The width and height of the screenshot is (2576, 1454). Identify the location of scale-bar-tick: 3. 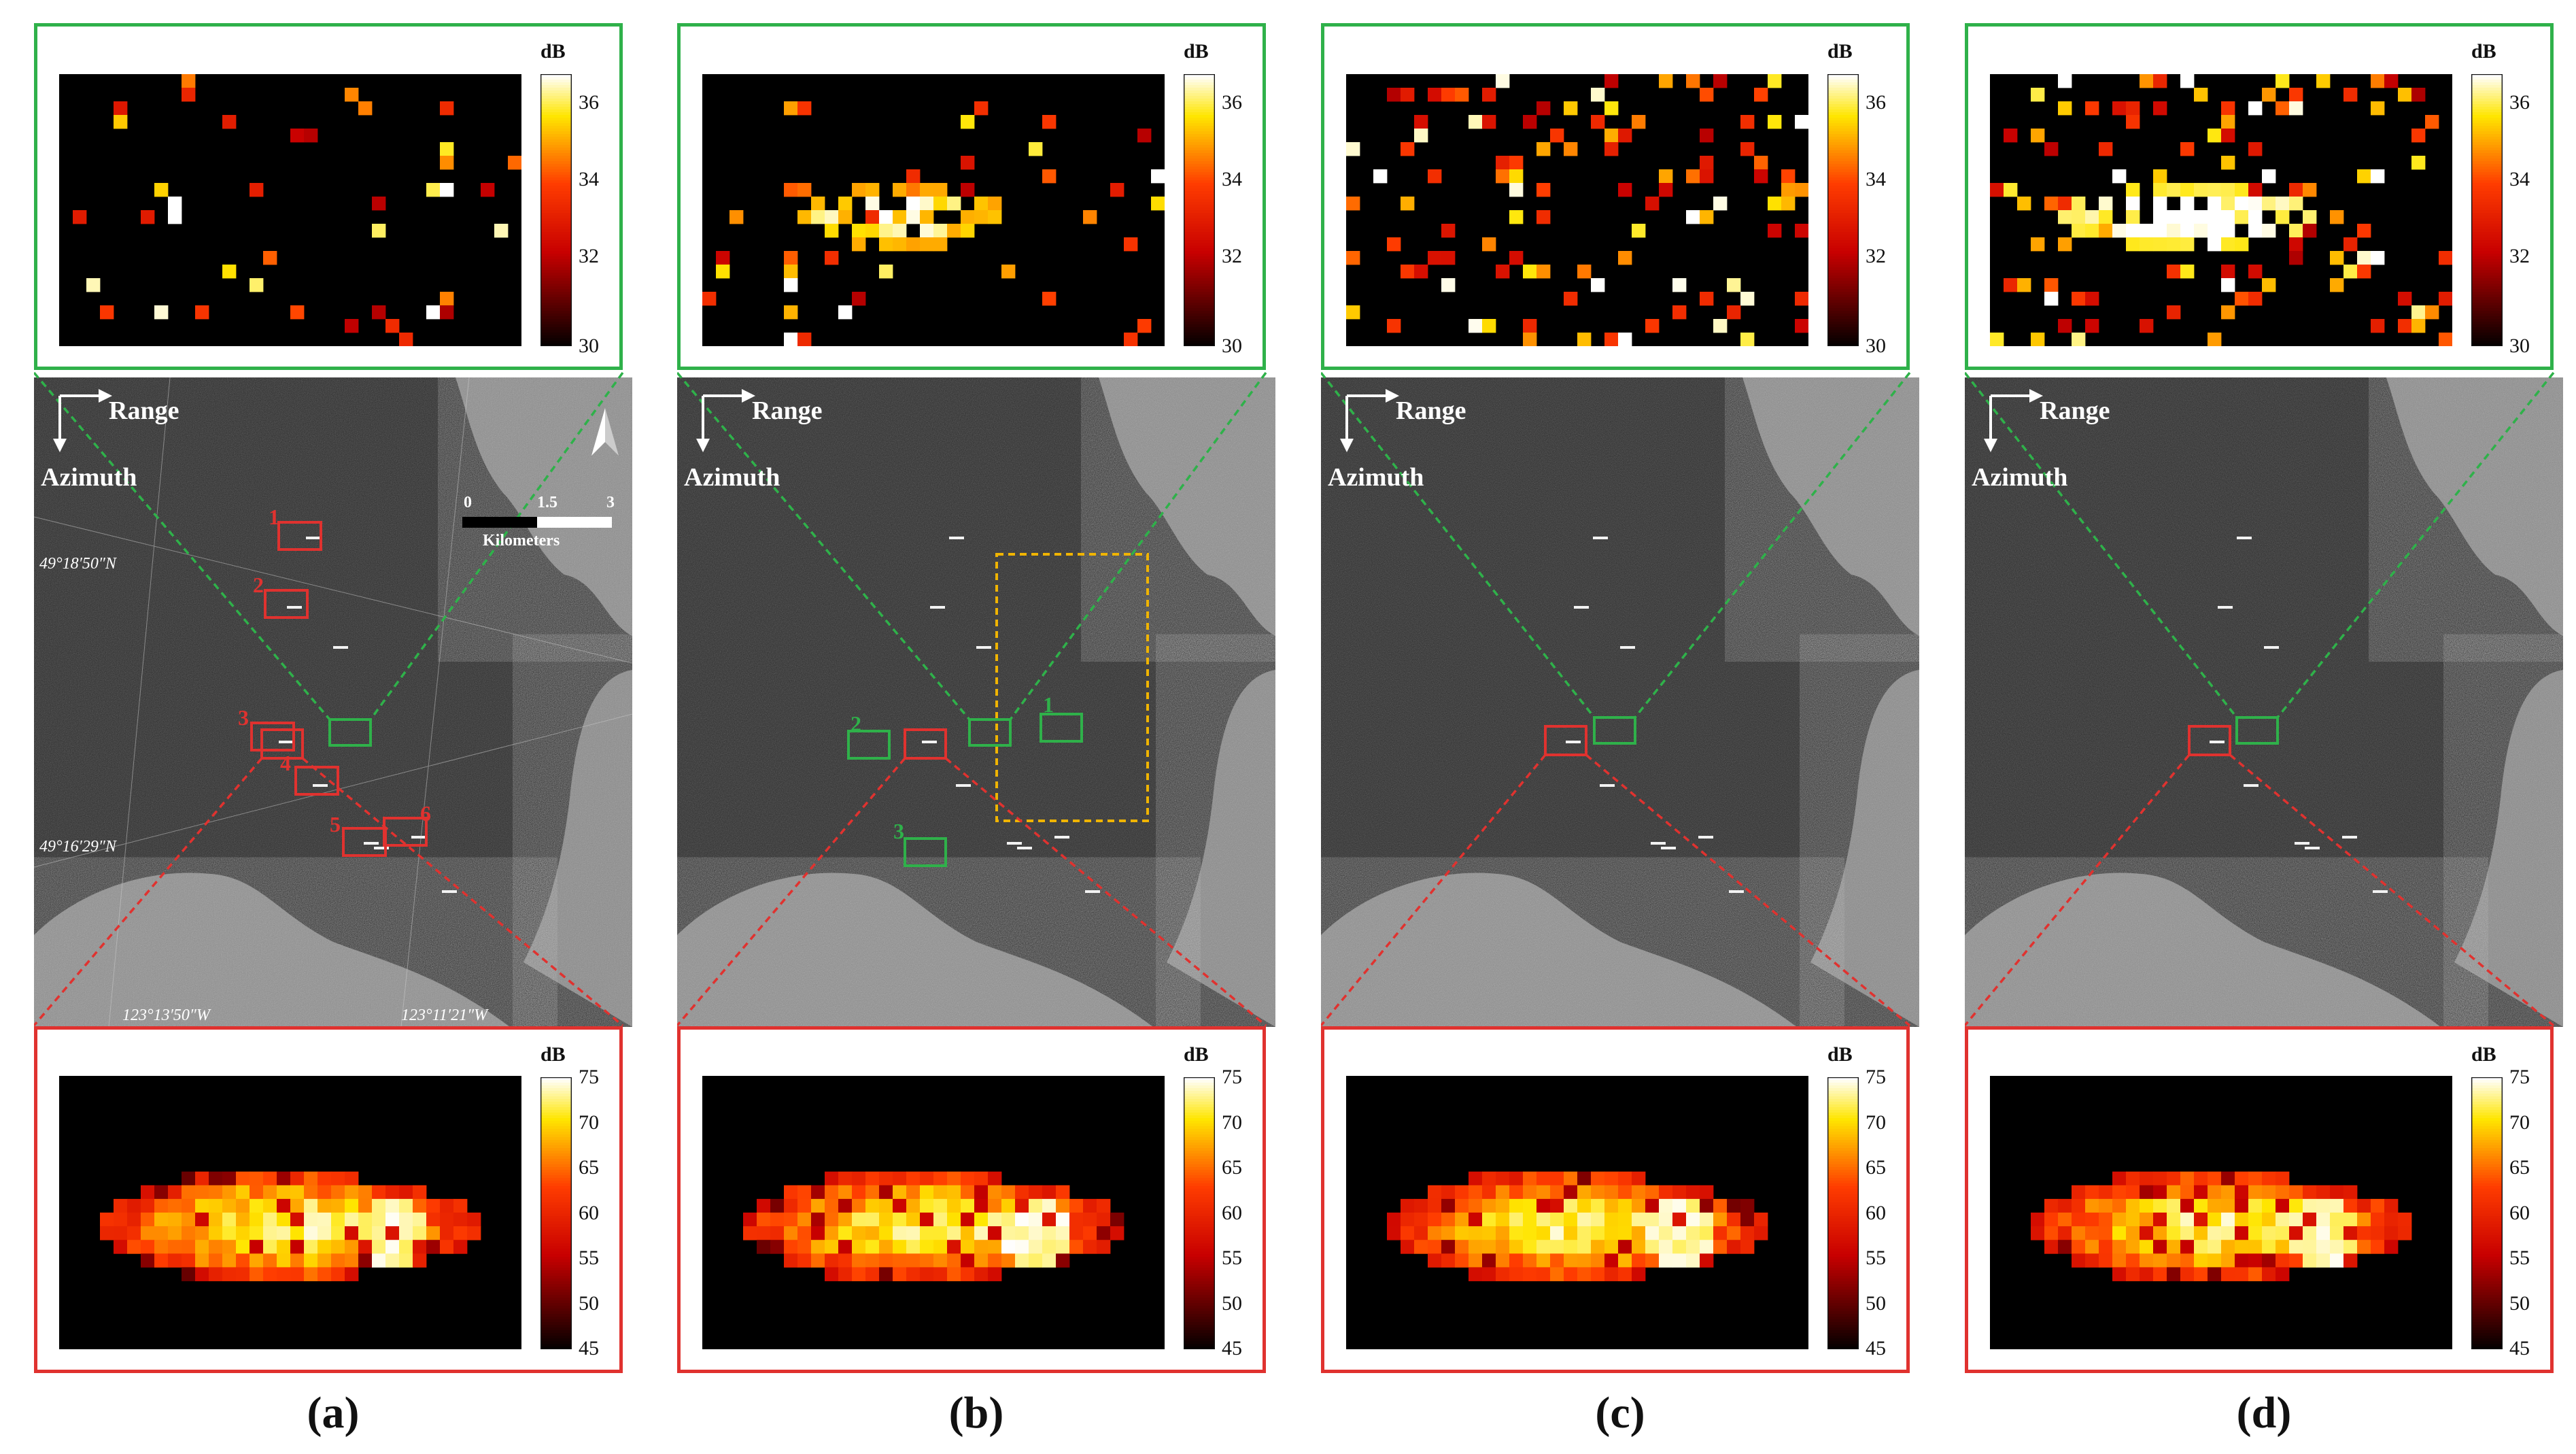
(610, 502).